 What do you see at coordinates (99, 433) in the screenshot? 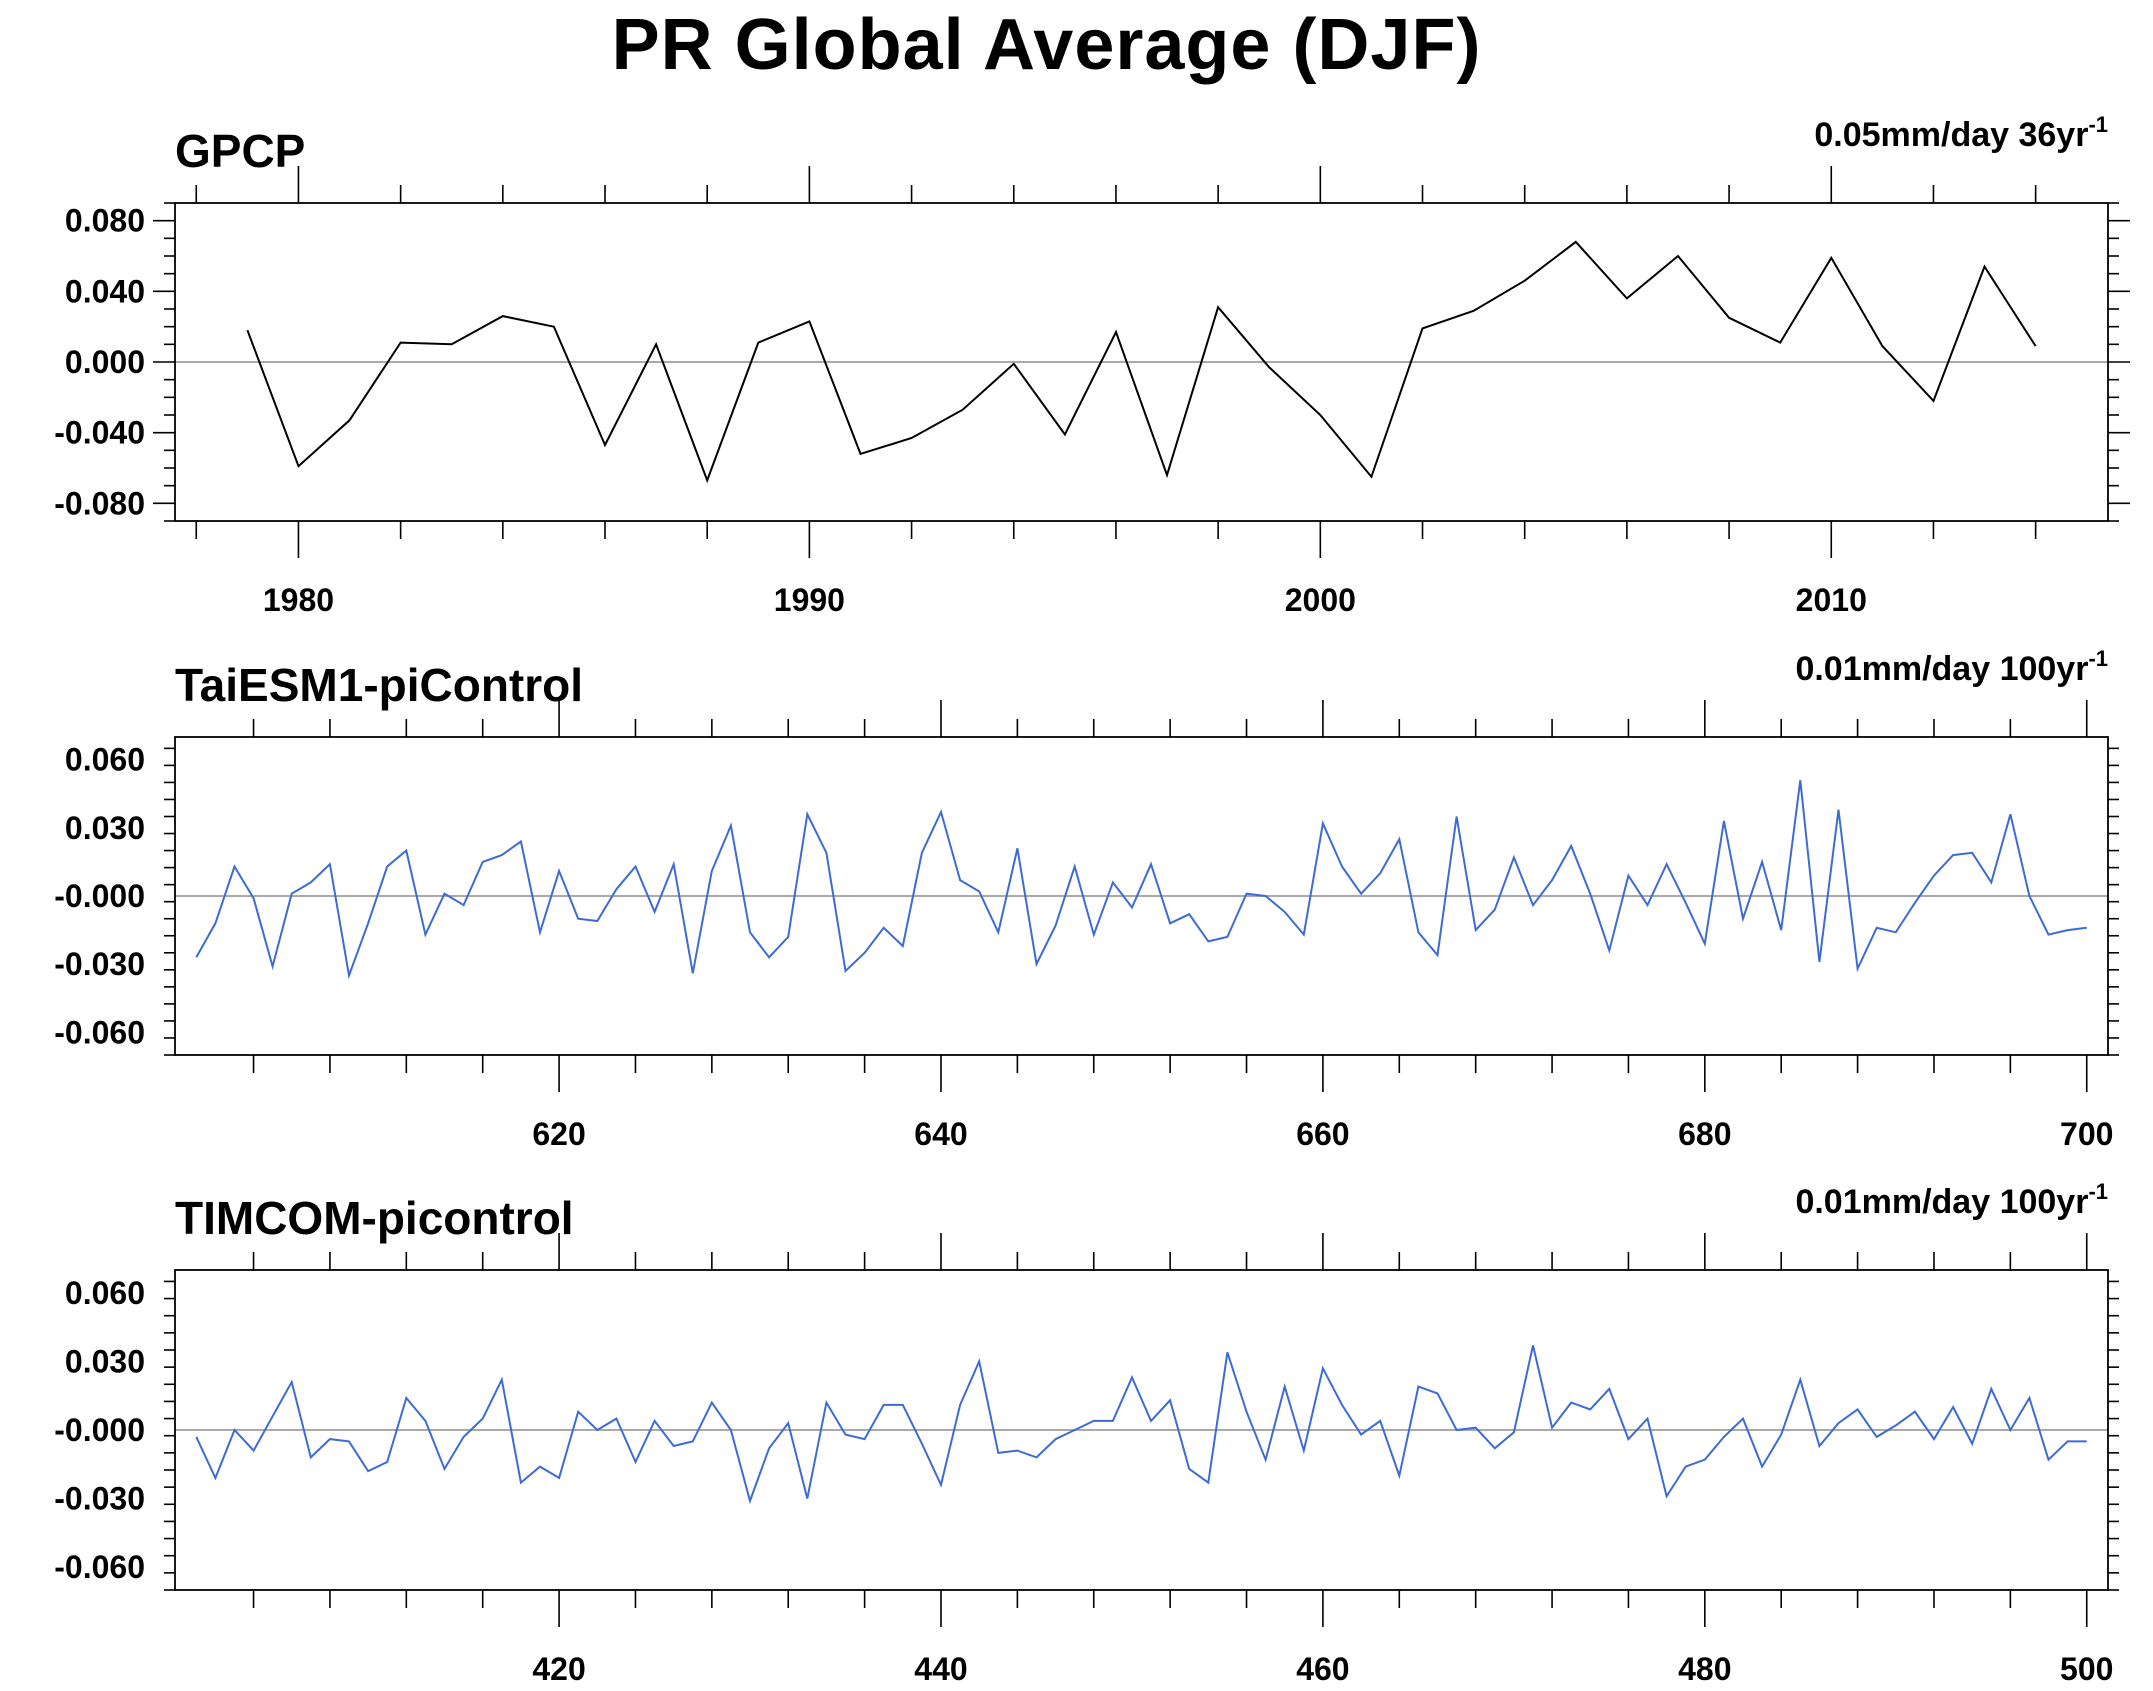
I see `y-tick-label: -0.040` at bounding box center [99, 433].